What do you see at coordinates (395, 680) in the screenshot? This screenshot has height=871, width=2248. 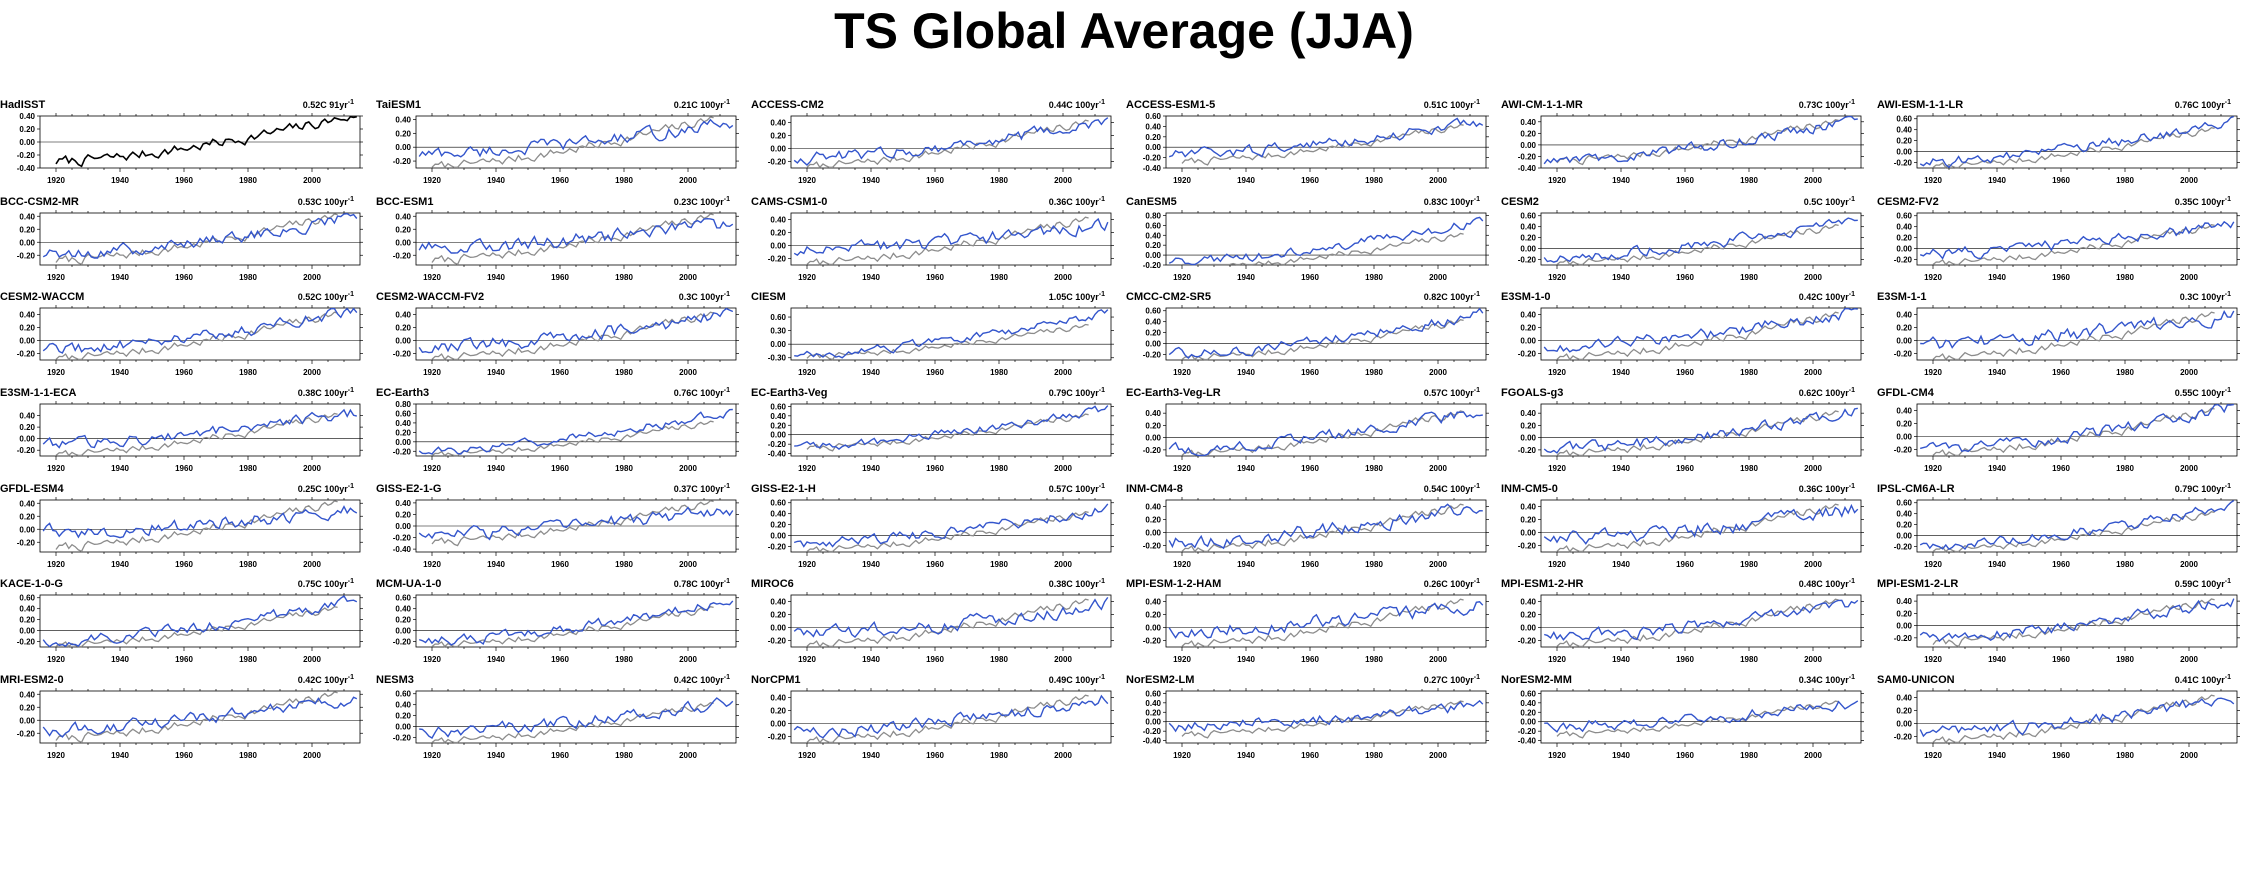 I see `panel-title: NESM3` at bounding box center [395, 680].